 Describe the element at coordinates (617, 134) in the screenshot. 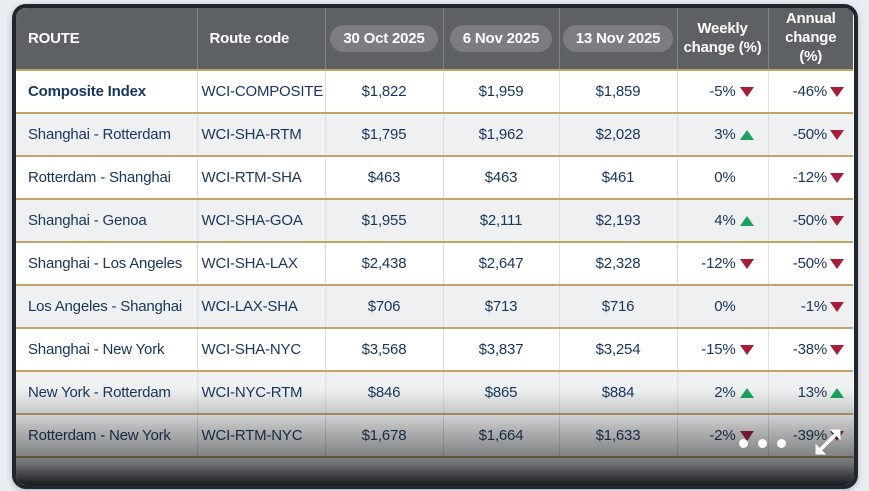

I see `price-cell: $2,028` at that location.